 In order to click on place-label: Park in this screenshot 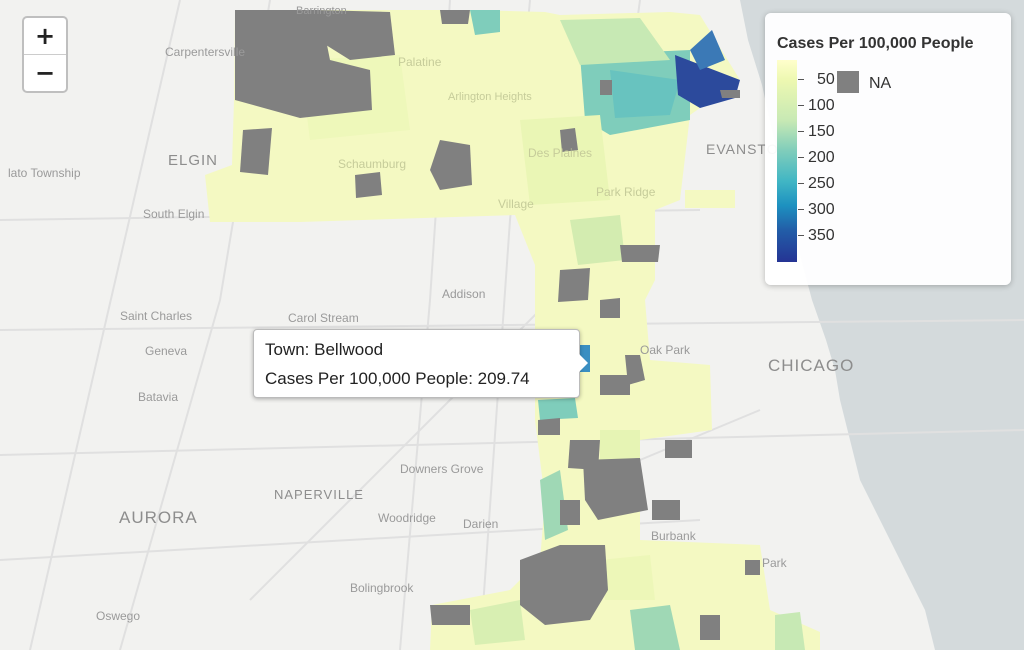, I will do `click(775, 563)`.